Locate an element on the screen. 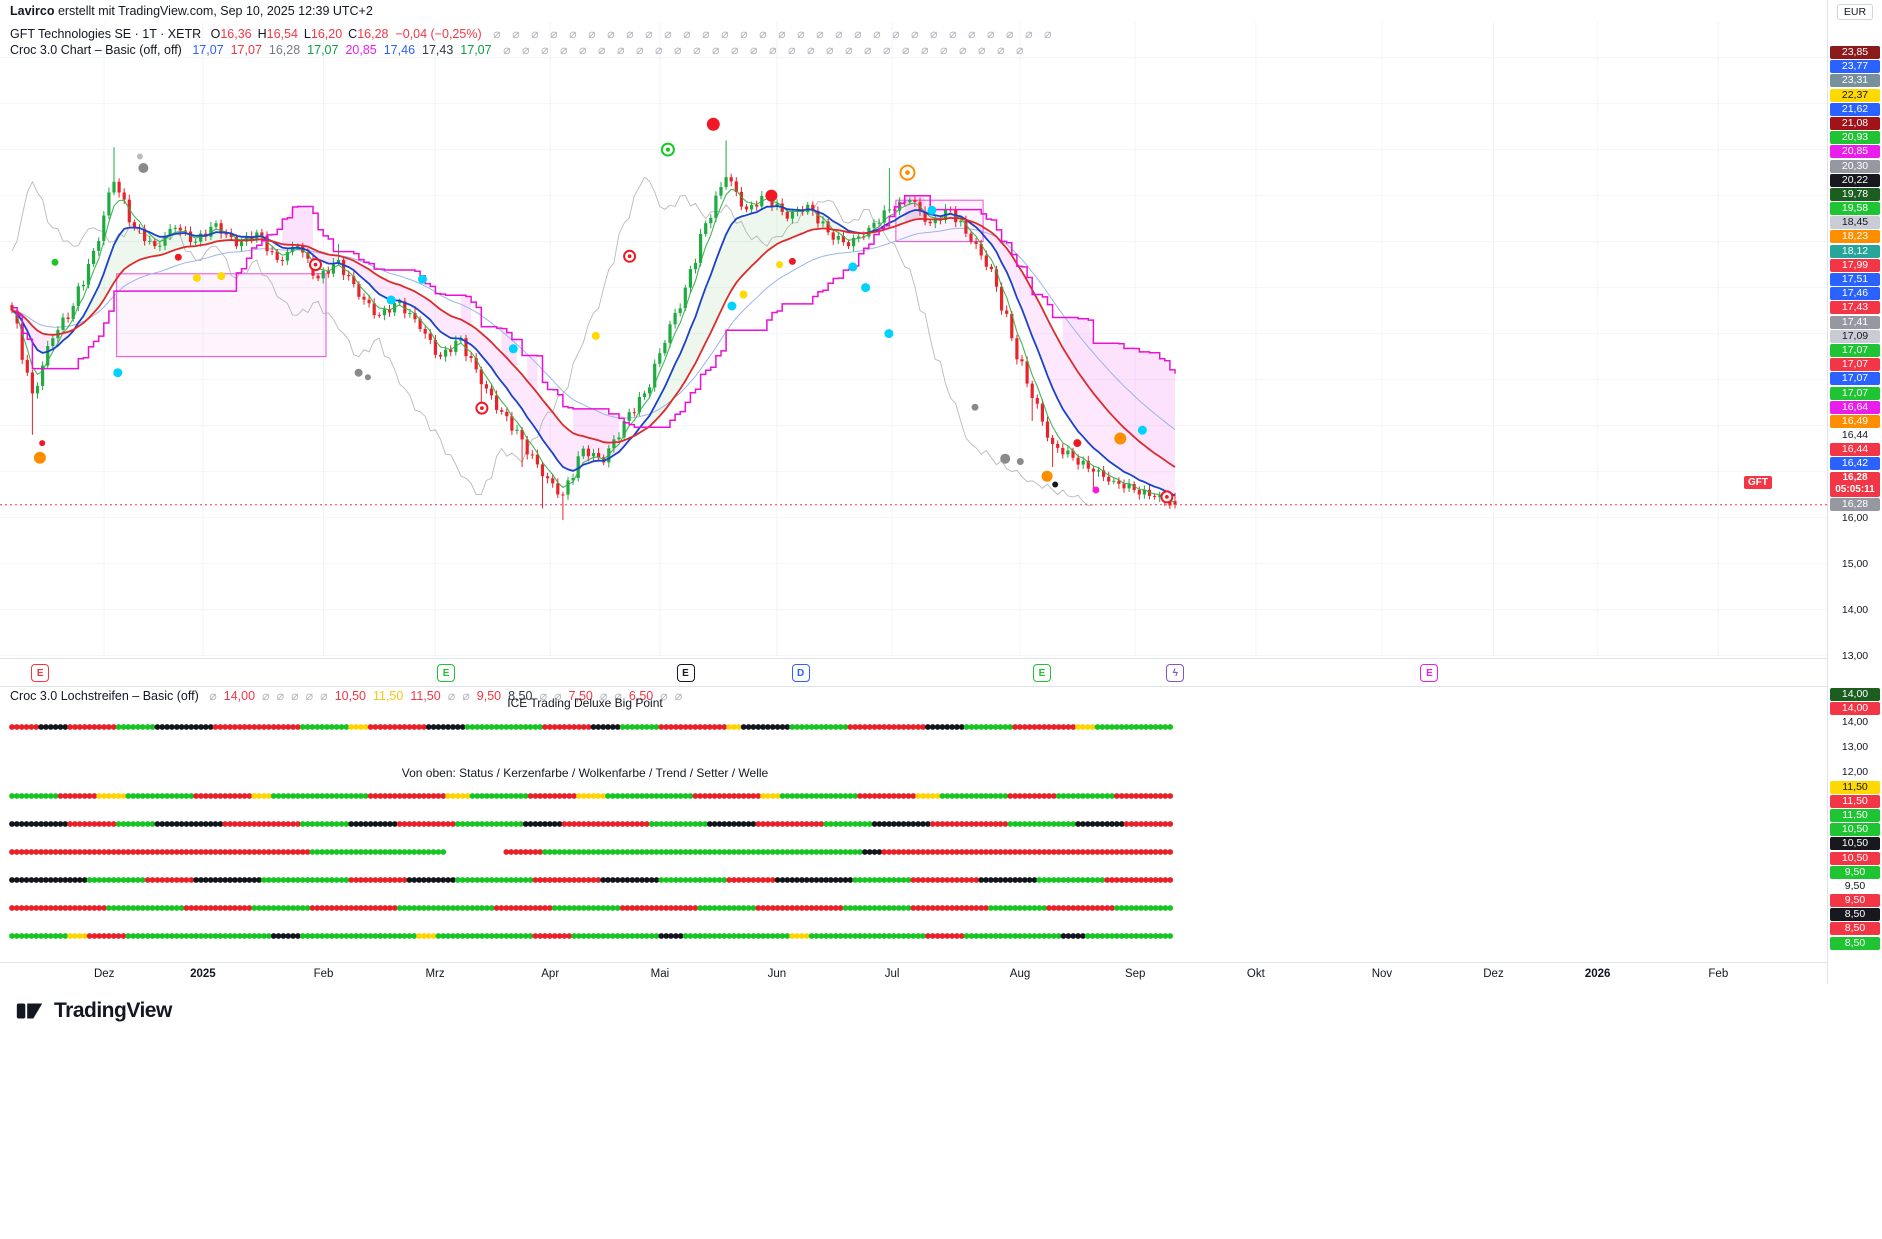  price-label: 11,50 is located at coordinates (1855, 801).